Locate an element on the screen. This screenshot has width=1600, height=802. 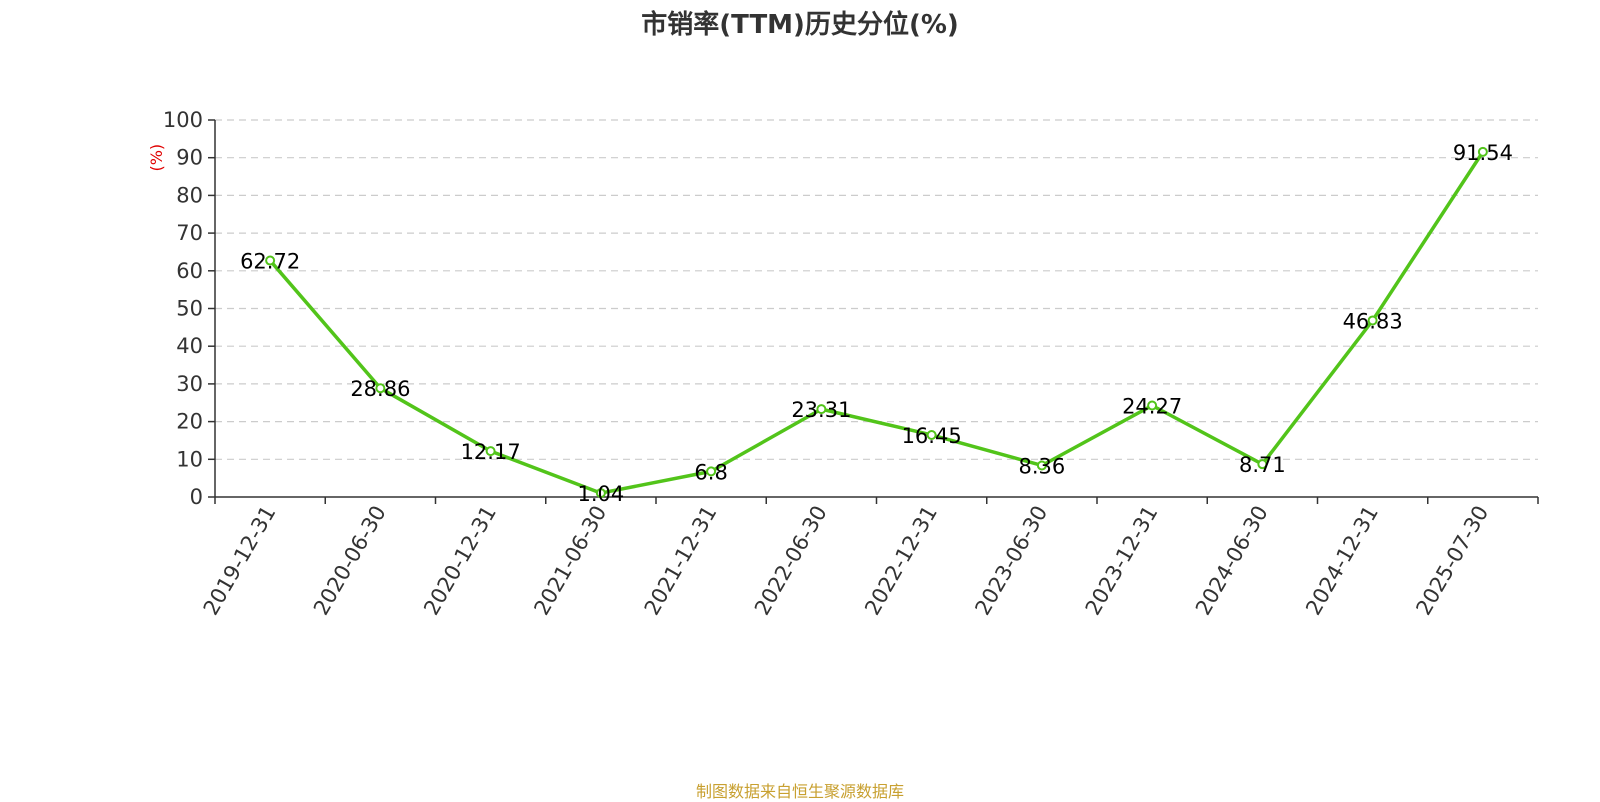
data-label: 6.8 is located at coordinates (710, 472).